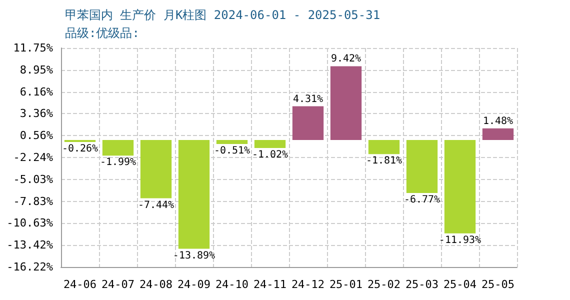  Describe the element at coordinates (37, 113) in the screenshot. I see `y-tick-label: 3.36%` at that location.